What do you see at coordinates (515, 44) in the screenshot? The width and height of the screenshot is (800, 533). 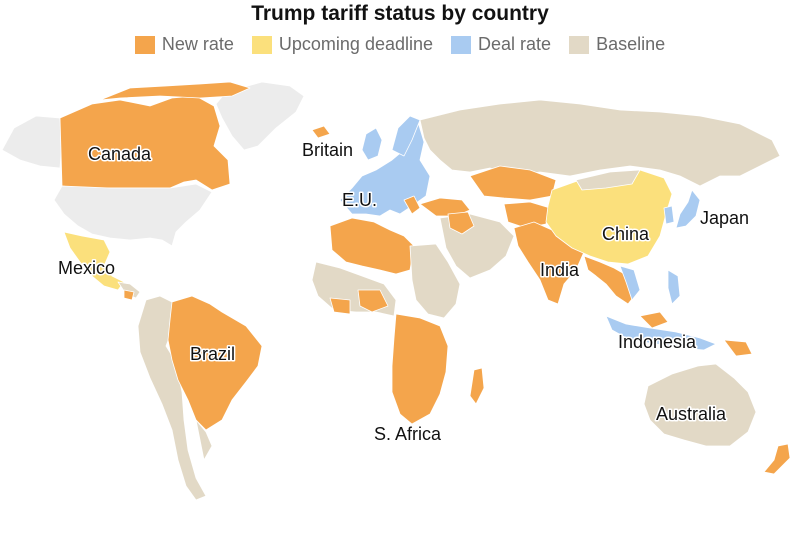 I see `legend-label-deal-rate: Deal rate` at bounding box center [515, 44].